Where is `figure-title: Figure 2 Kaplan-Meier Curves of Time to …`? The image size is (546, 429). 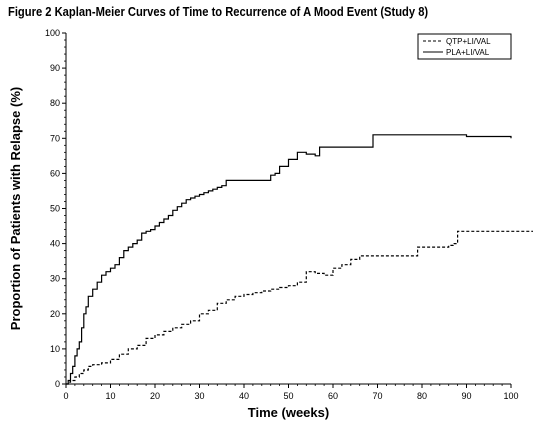
figure-title: Figure 2 Kaplan-Meier Curves of Time to … is located at coordinates (218, 11).